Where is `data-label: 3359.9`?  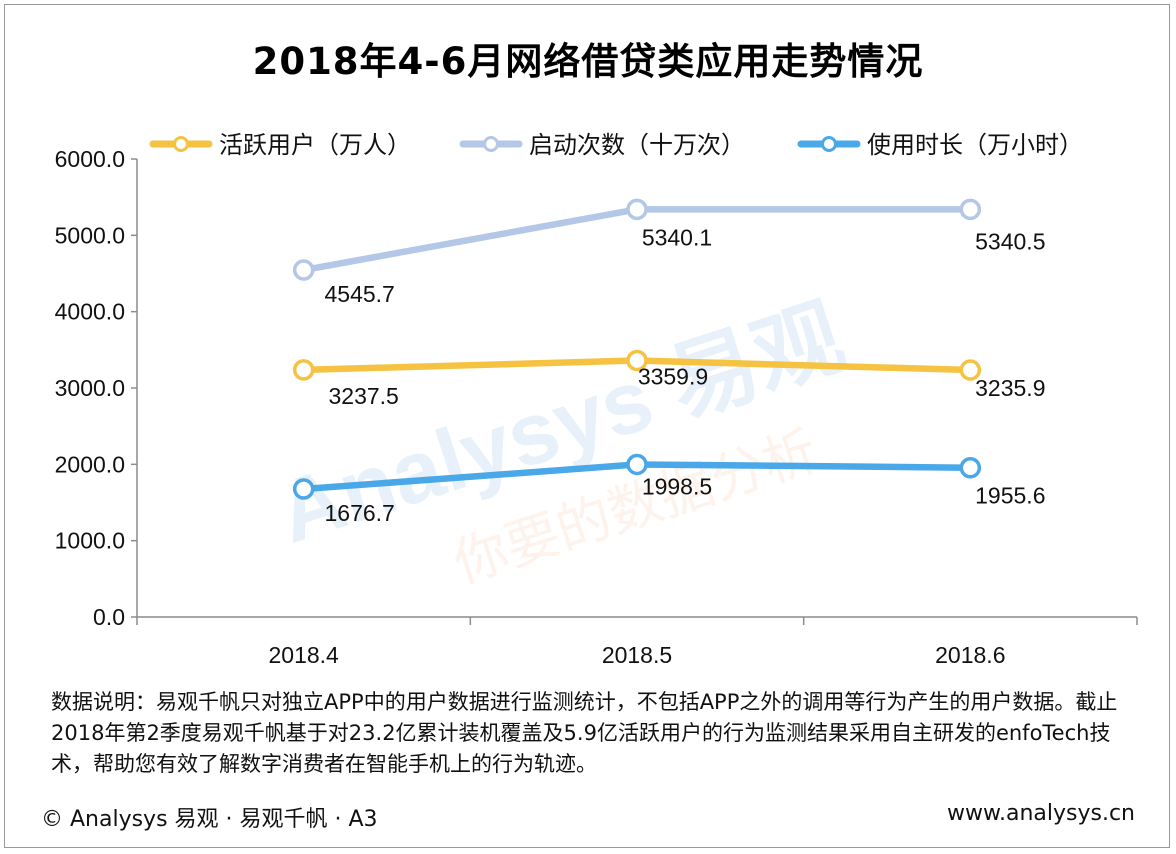 data-label: 3359.9 is located at coordinates (673, 377).